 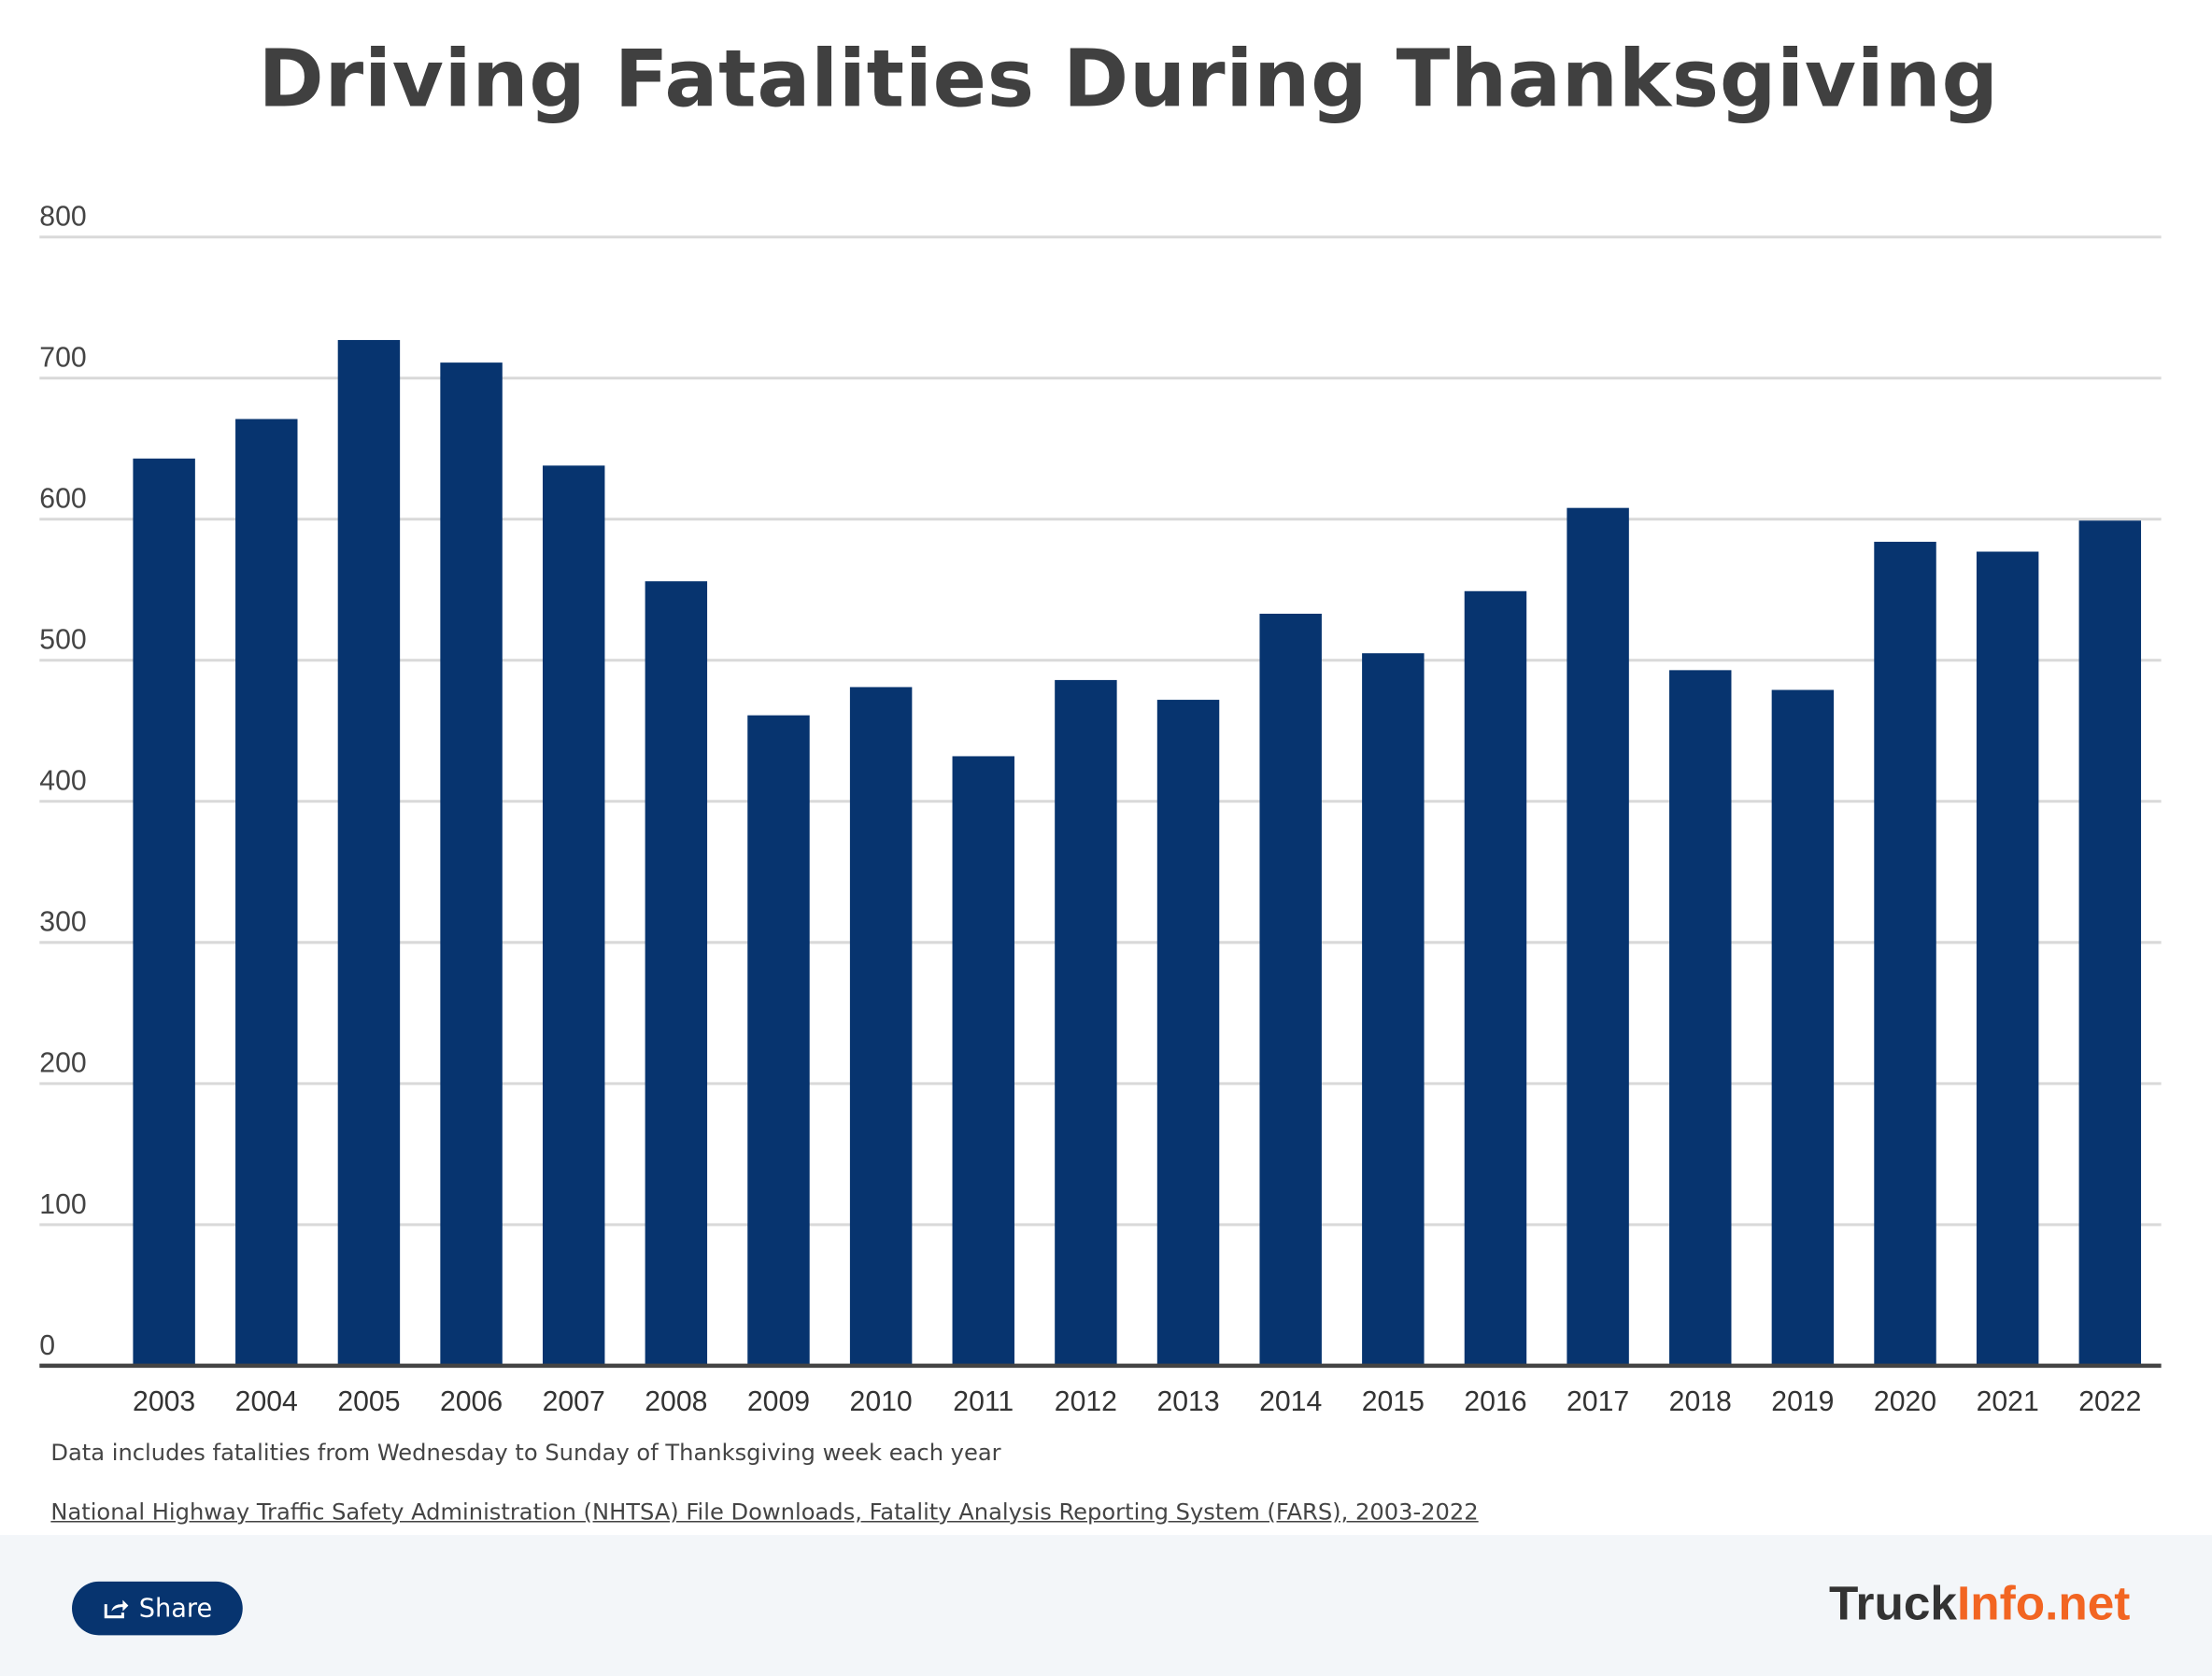 I want to click on x-tick-label: 2014, so click(x=1290, y=1401).